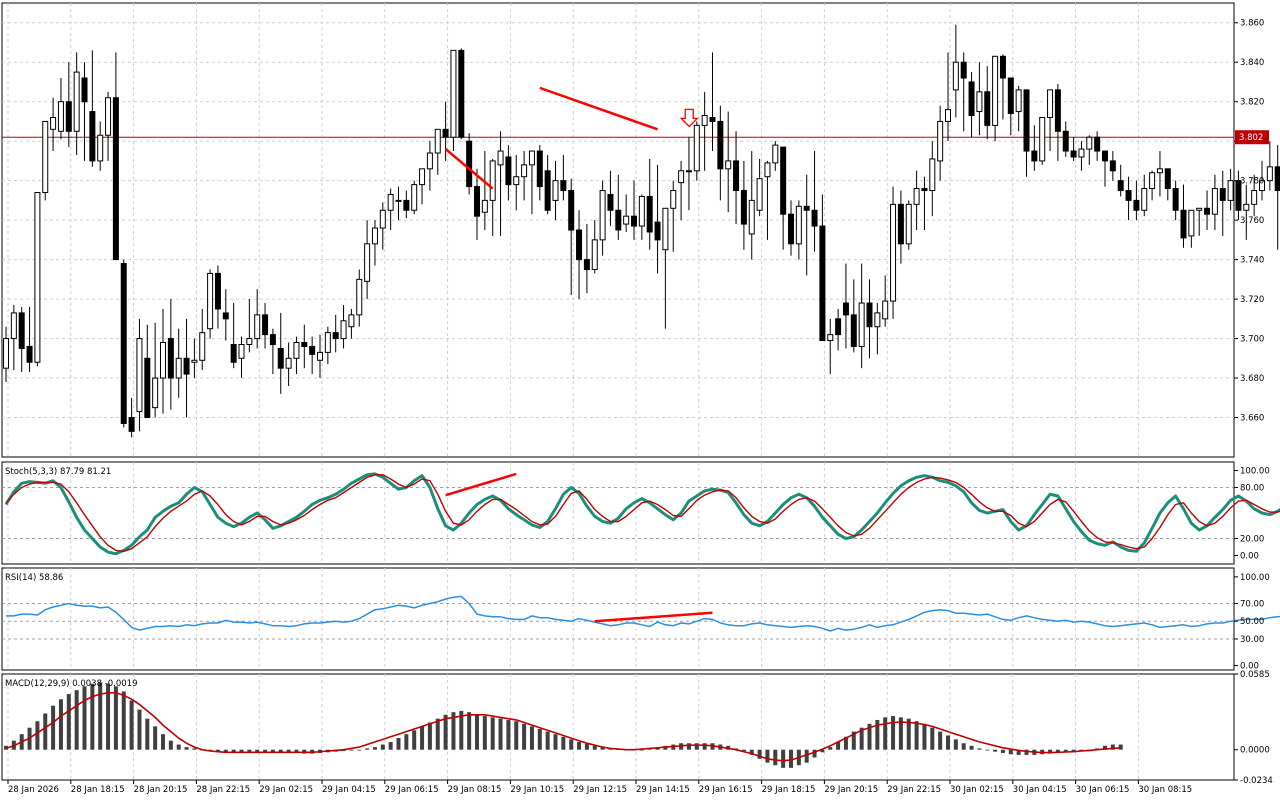 This screenshot has width=1280, height=800. I want to click on price-tick-label: 3.680, so click(1252, 379).